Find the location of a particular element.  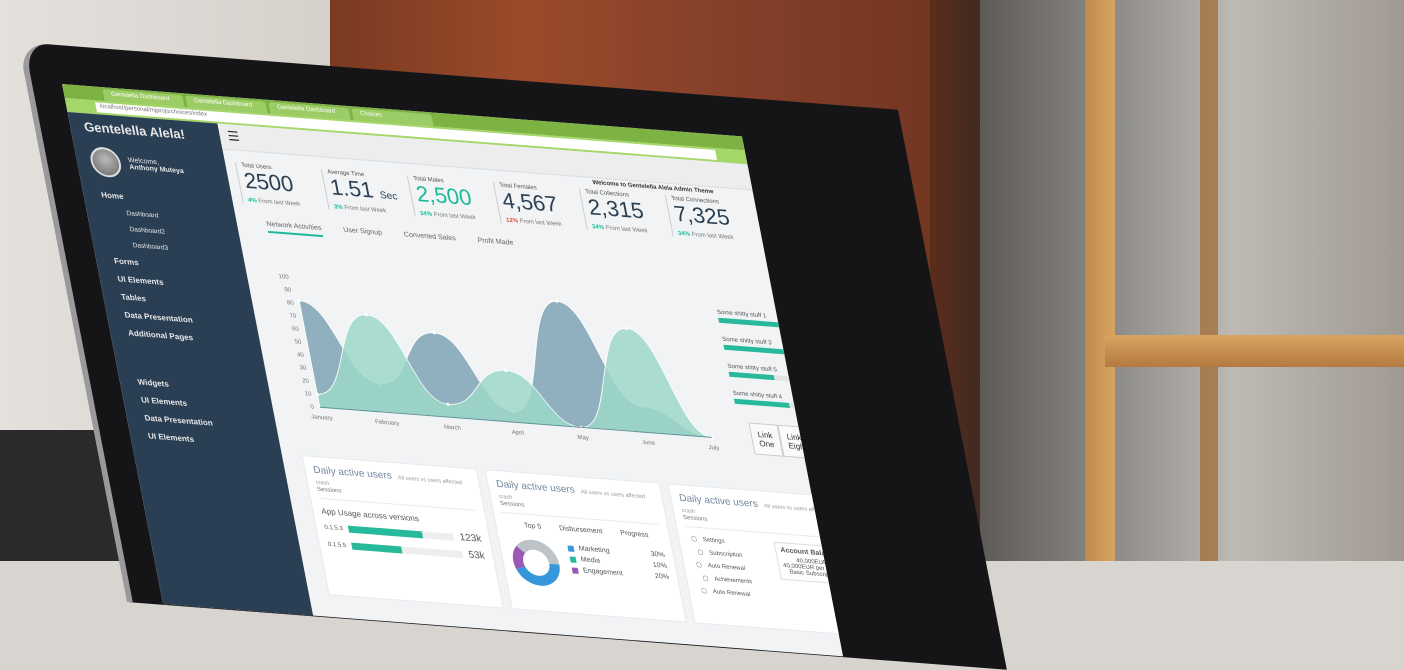

sidebar-item: Additional Pages is located at coordinates (160, 335).